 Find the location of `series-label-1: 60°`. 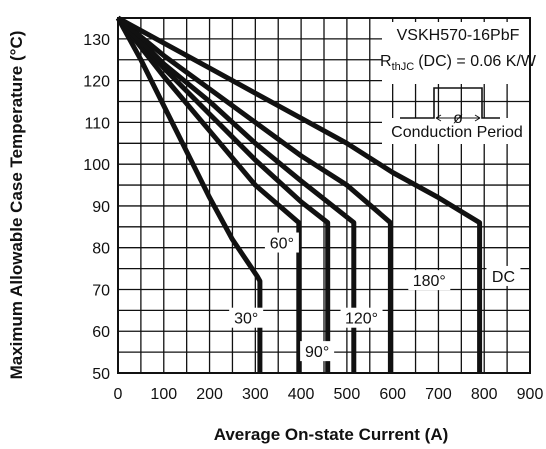

series-label-1: 60° is located at coordinates (282, 244).